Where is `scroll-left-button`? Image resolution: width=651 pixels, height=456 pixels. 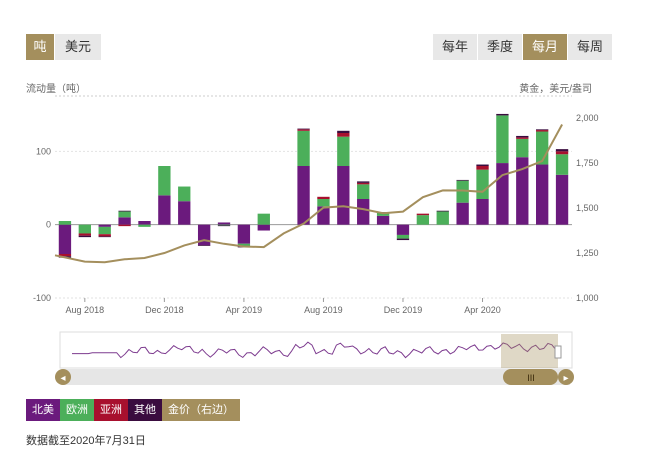 scroll-left-button is located at coordinates (63, 377).